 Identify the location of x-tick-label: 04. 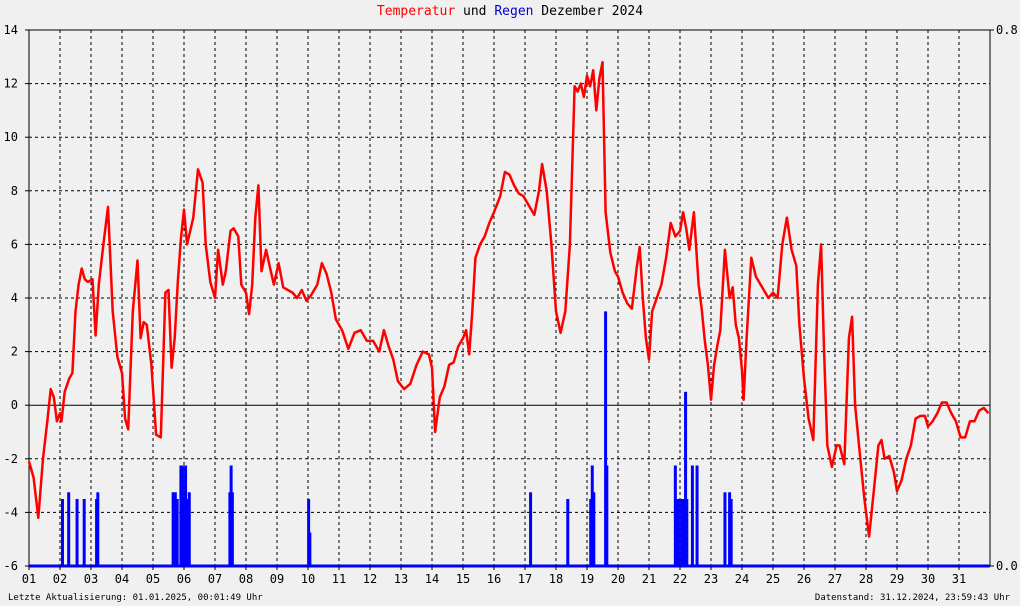
(122, 579).